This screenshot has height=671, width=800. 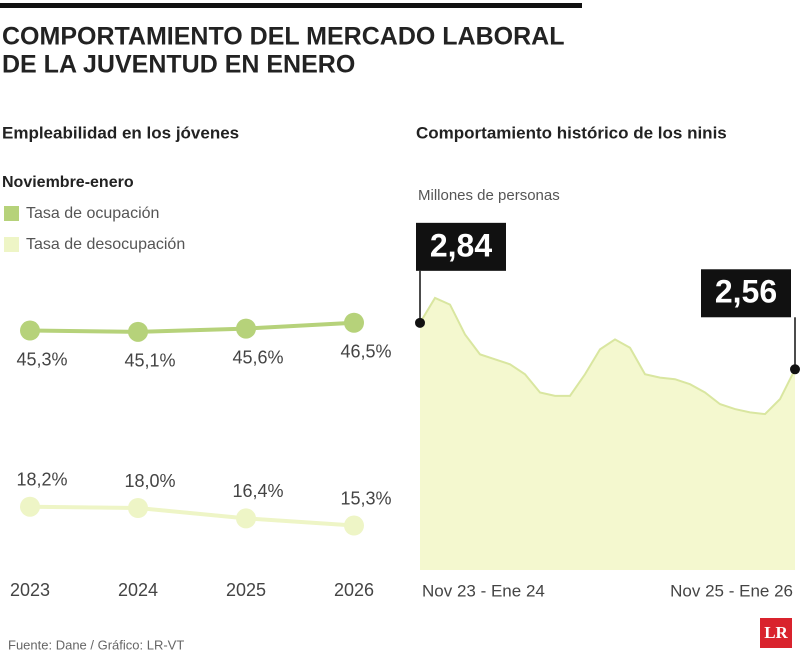 What do you see at coordinates (149, 361) in the screenshot?
I see `data-label: 45,1%` at bounding box center [149, 361].